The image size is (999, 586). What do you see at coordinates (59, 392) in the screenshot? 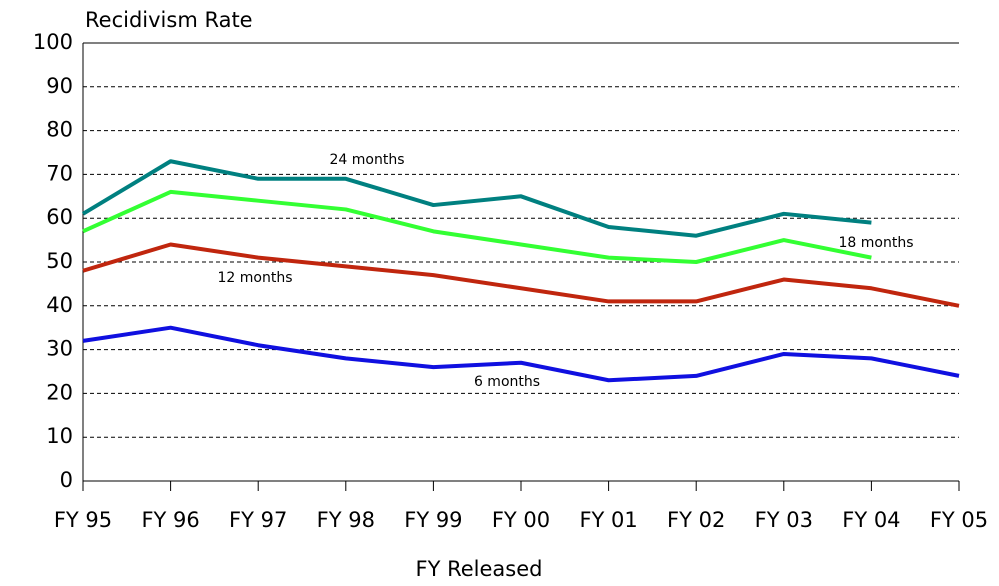
I see `y-tick-label: 20` at bounding box center [59, 392].